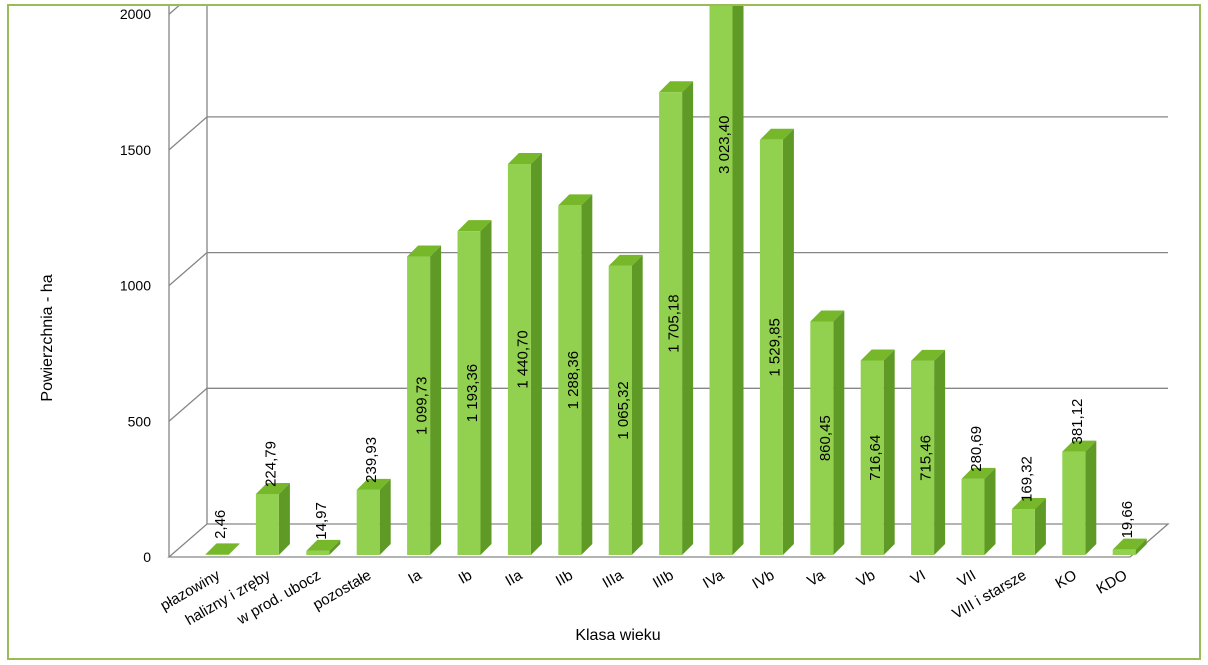  Describe the element at coordinates (1127, 520) in the screenshot. I see `data-label: 19,66` at that location.